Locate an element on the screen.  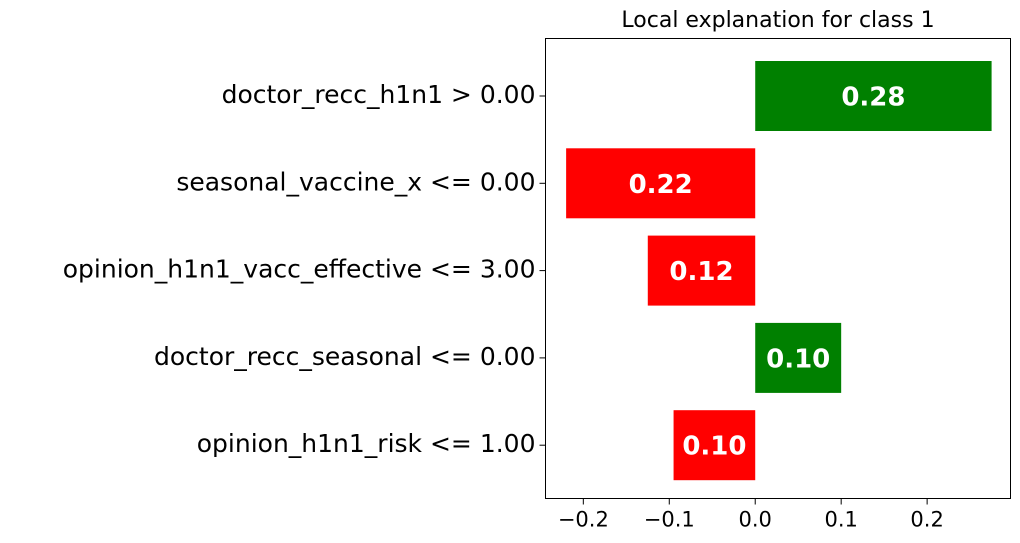
y-tick-label: opinion_h1n1_risk <= 1.00 is located at coordinates (366, 443).